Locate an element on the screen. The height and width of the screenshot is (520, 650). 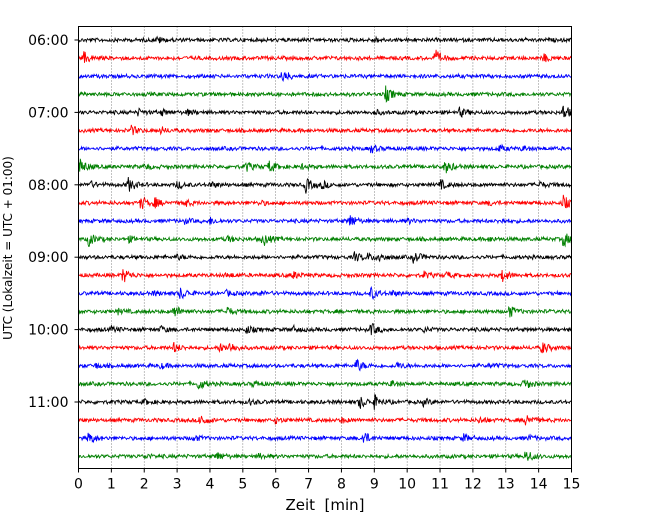
x-tick-label: 5 is located at coordinates (242, 485).